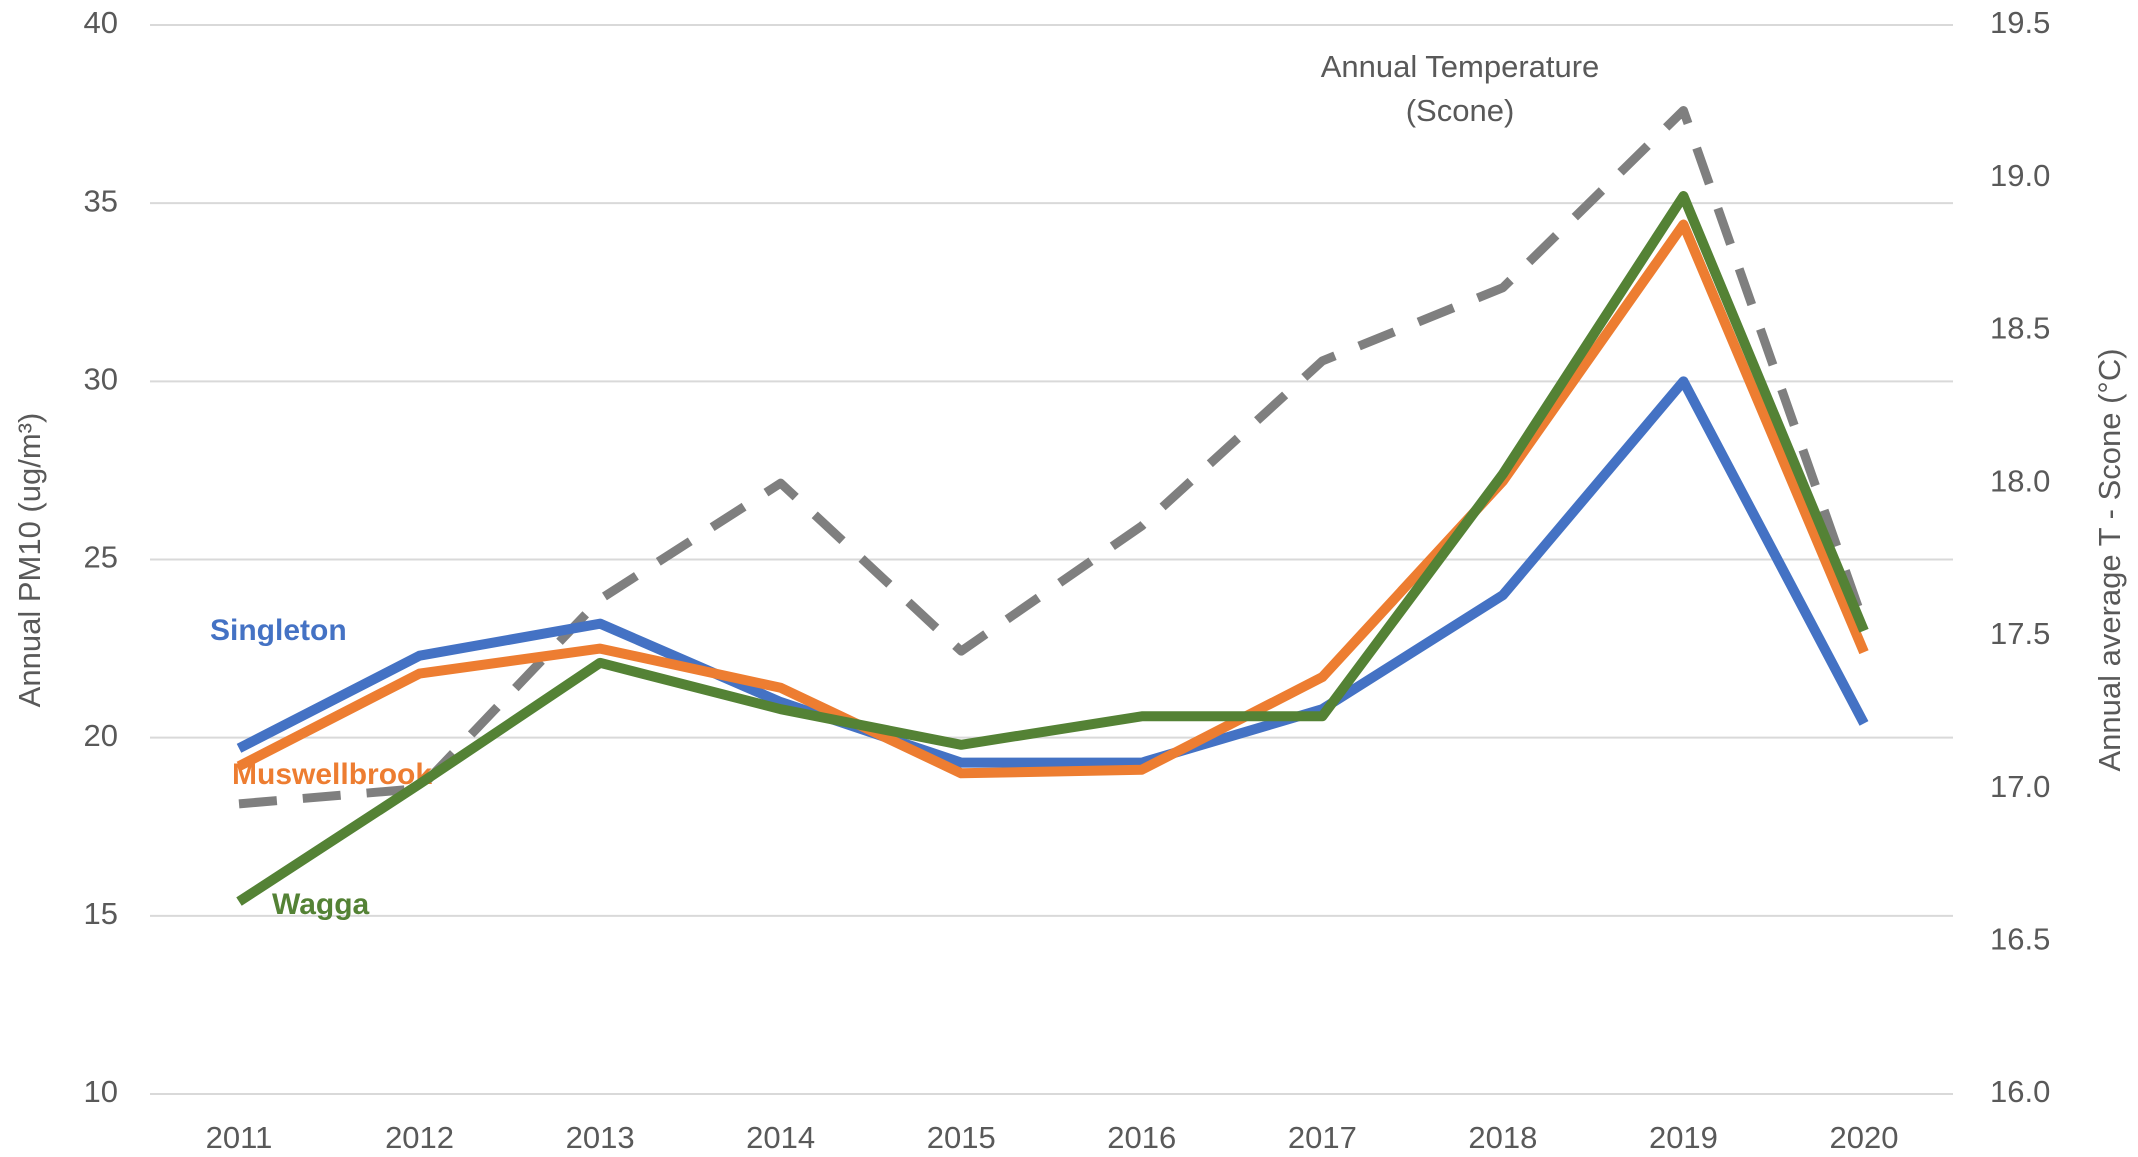 The height and width of the screenshot is (1157, 2138). What do you see at coordinates (2020, 786) in the screenshot?
I see `y2-tick-label: 17.0` at bounding box center [2020, 786].